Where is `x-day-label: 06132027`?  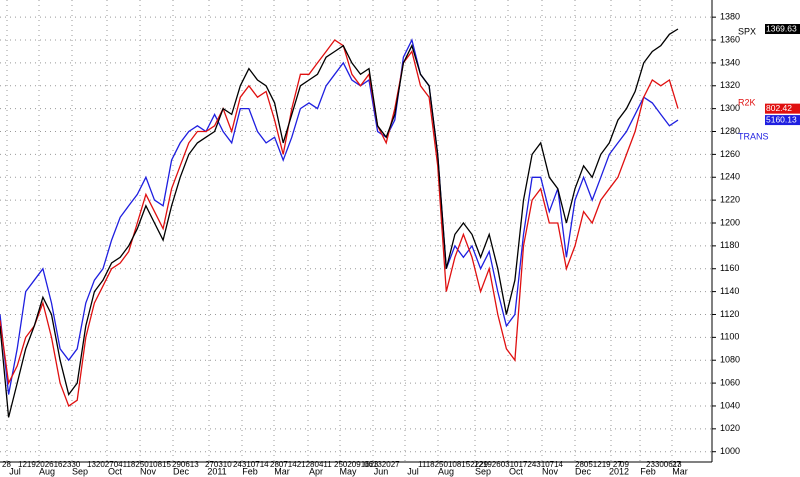 x-day-label: 06132027 is located at coordinates (382, 464).